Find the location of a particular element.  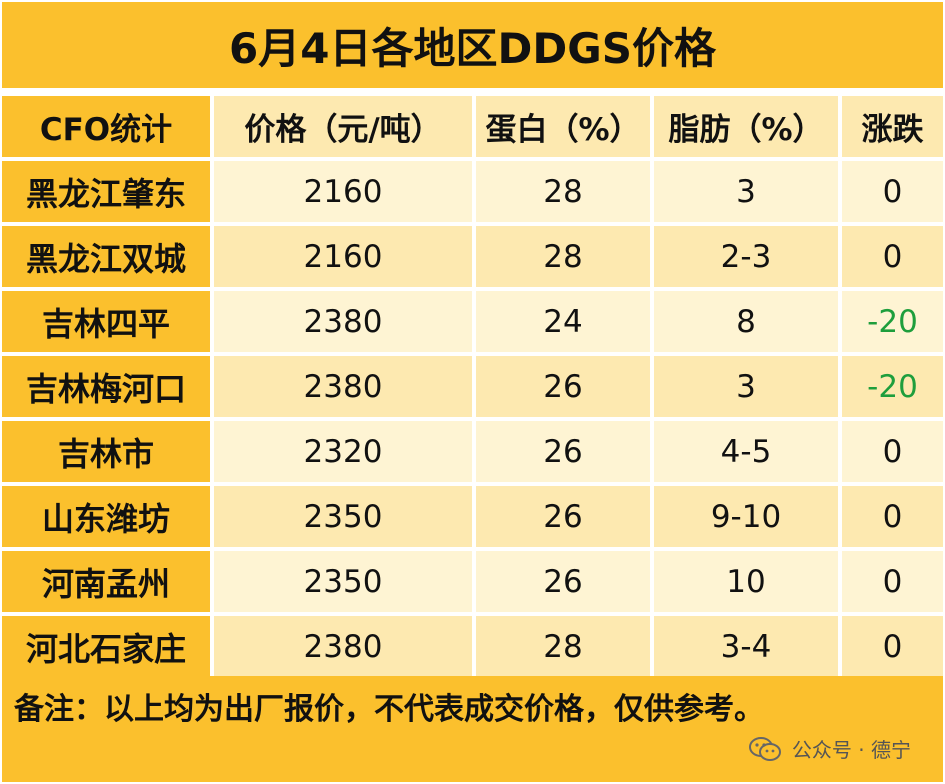

cell-region: 吉林梅河口 is located at coordinates (108, 386).